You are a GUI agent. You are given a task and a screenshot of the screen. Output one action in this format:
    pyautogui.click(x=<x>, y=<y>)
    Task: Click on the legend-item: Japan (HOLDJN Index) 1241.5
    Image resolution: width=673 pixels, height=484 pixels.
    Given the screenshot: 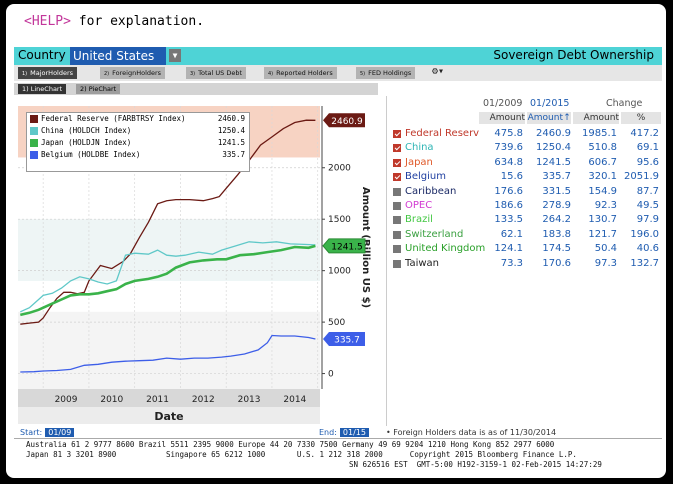 What is the action you would take?
    pyautogui.click(x=138, y=143)
    